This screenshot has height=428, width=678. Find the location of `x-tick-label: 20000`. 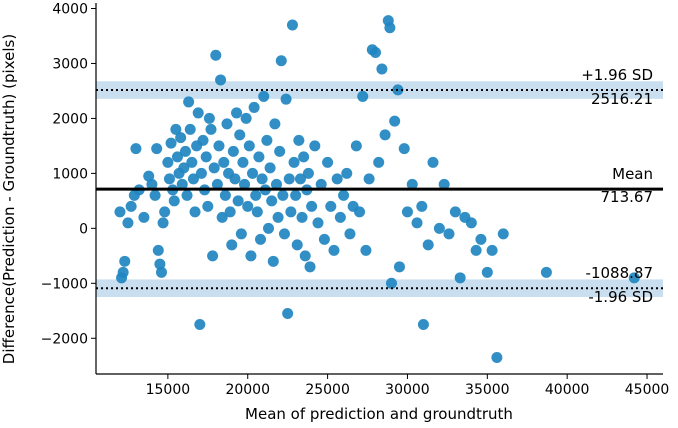

x-tick-label: 20000 is located at coordinates (247, 390).